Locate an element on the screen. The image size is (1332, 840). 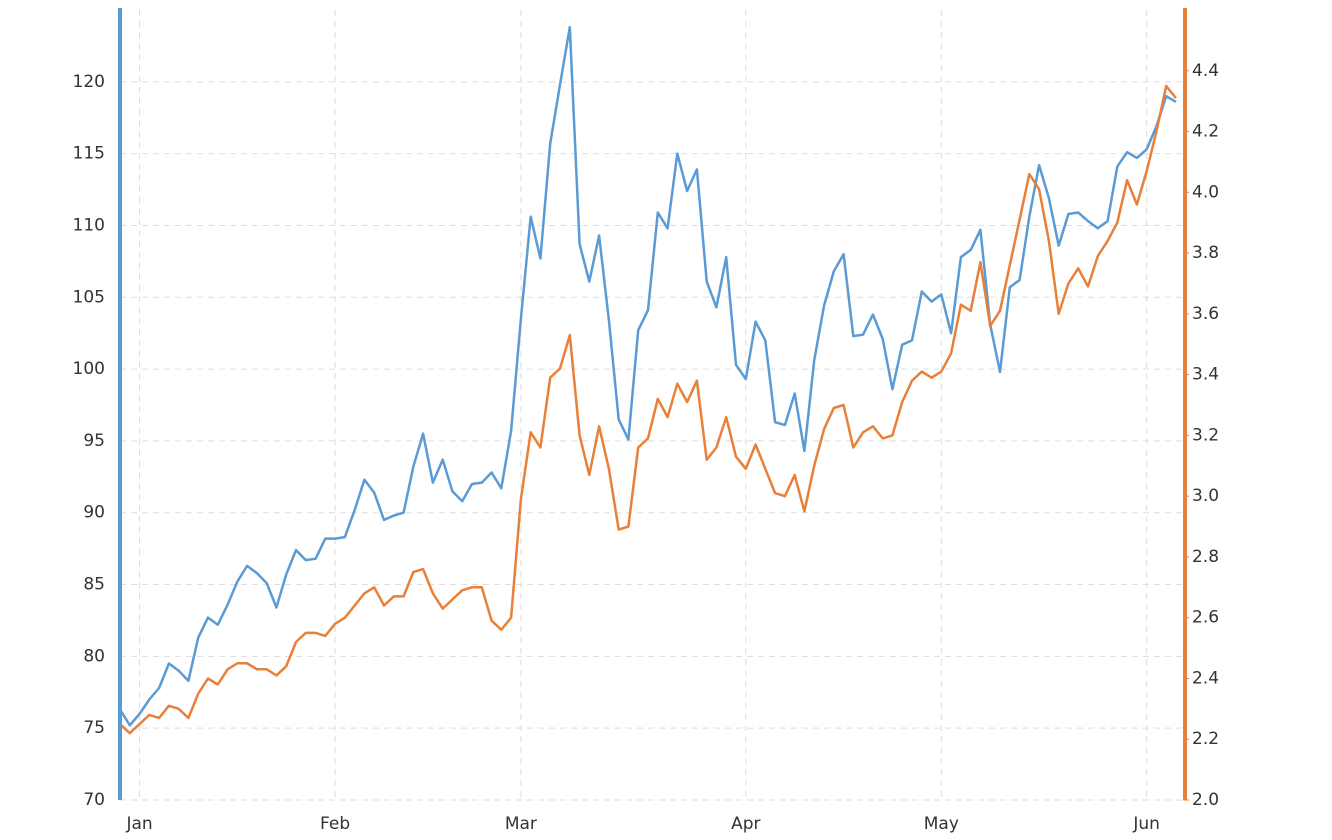
y-tick-label: 70 is located at coordinates (94, 800).